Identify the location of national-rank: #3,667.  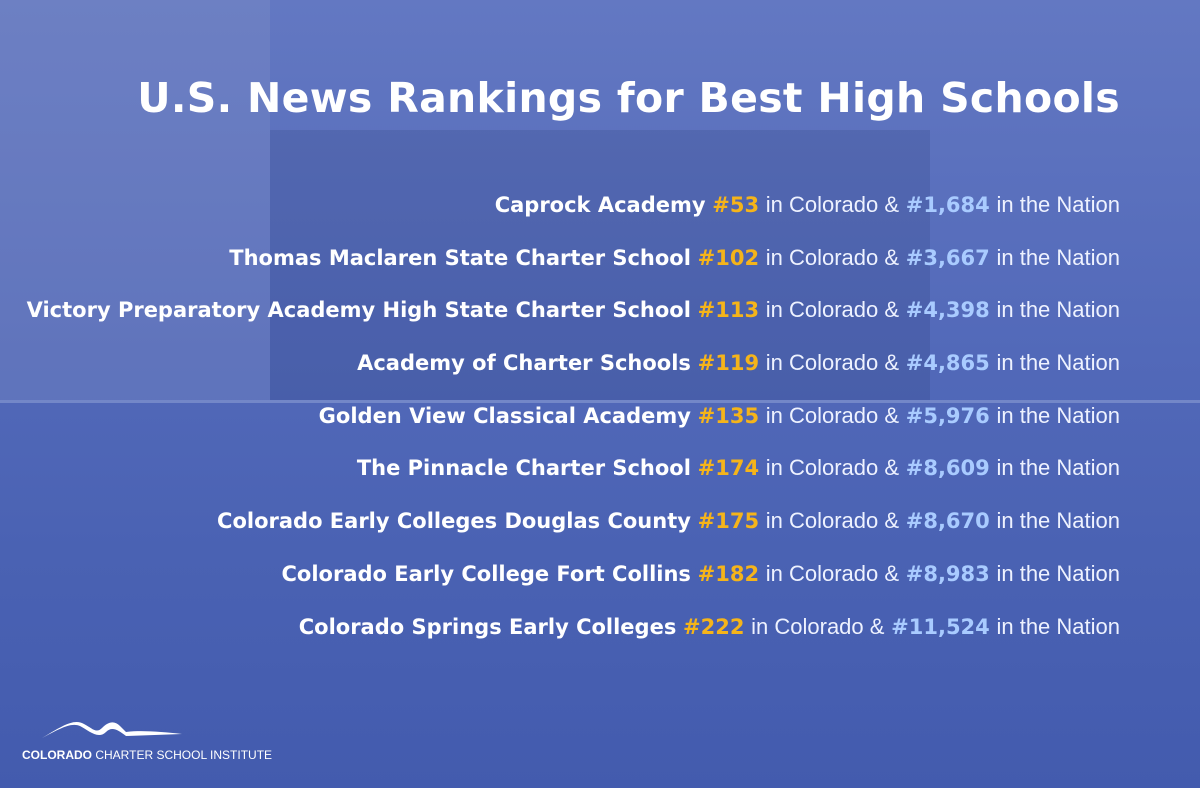
(947, 257).